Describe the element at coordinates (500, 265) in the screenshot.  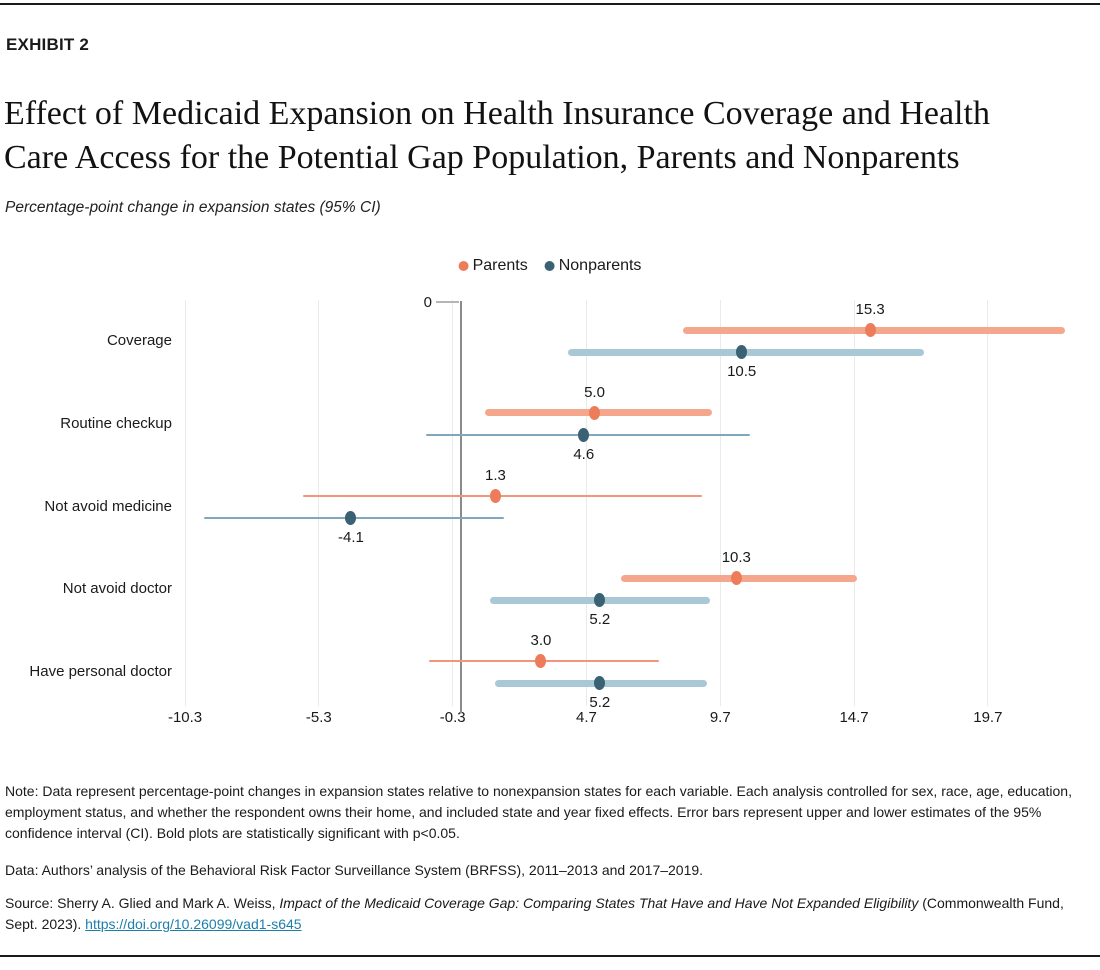
I see `legend-label-parents: Parents` at that location.